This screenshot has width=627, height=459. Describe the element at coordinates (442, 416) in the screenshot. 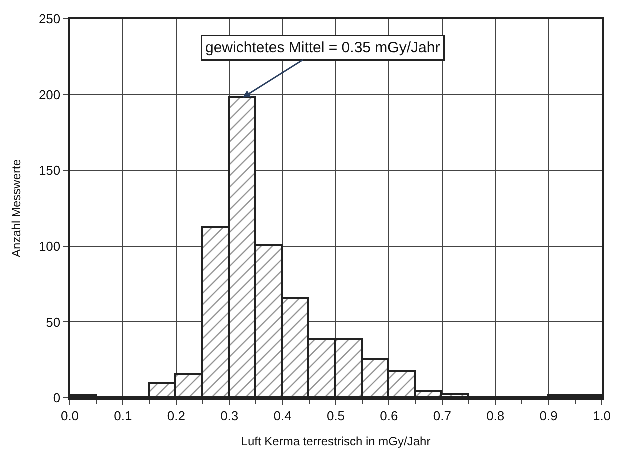

I see `x-tick-label: 0.7` at that location.